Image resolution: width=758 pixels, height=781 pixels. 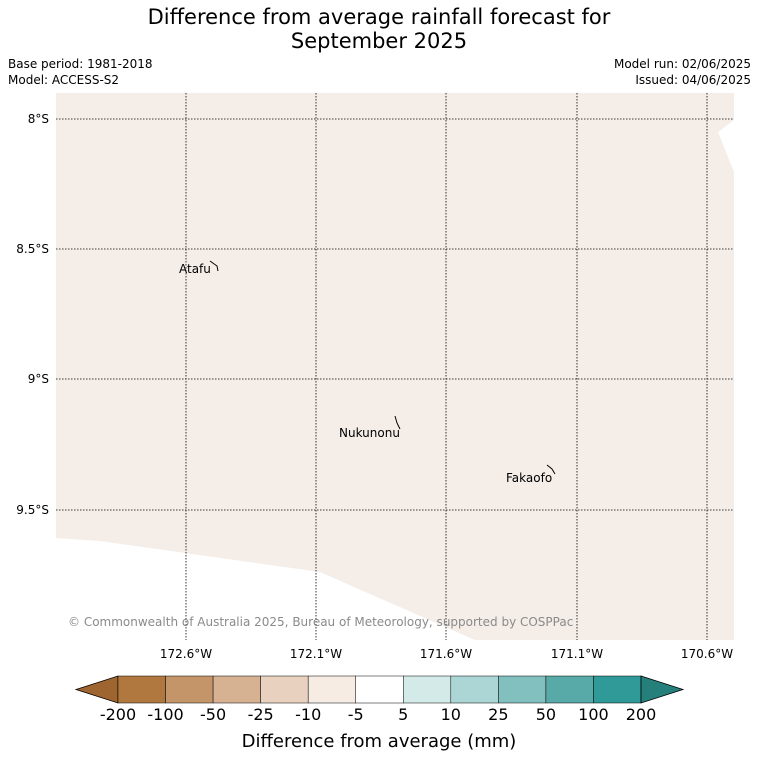 What do you see at coordinates (682, 72) in the screenshot?
I see `meta-right: Model run: 02/06/2025 Issued: 04/06/2025` at bounding box center [682, 72].